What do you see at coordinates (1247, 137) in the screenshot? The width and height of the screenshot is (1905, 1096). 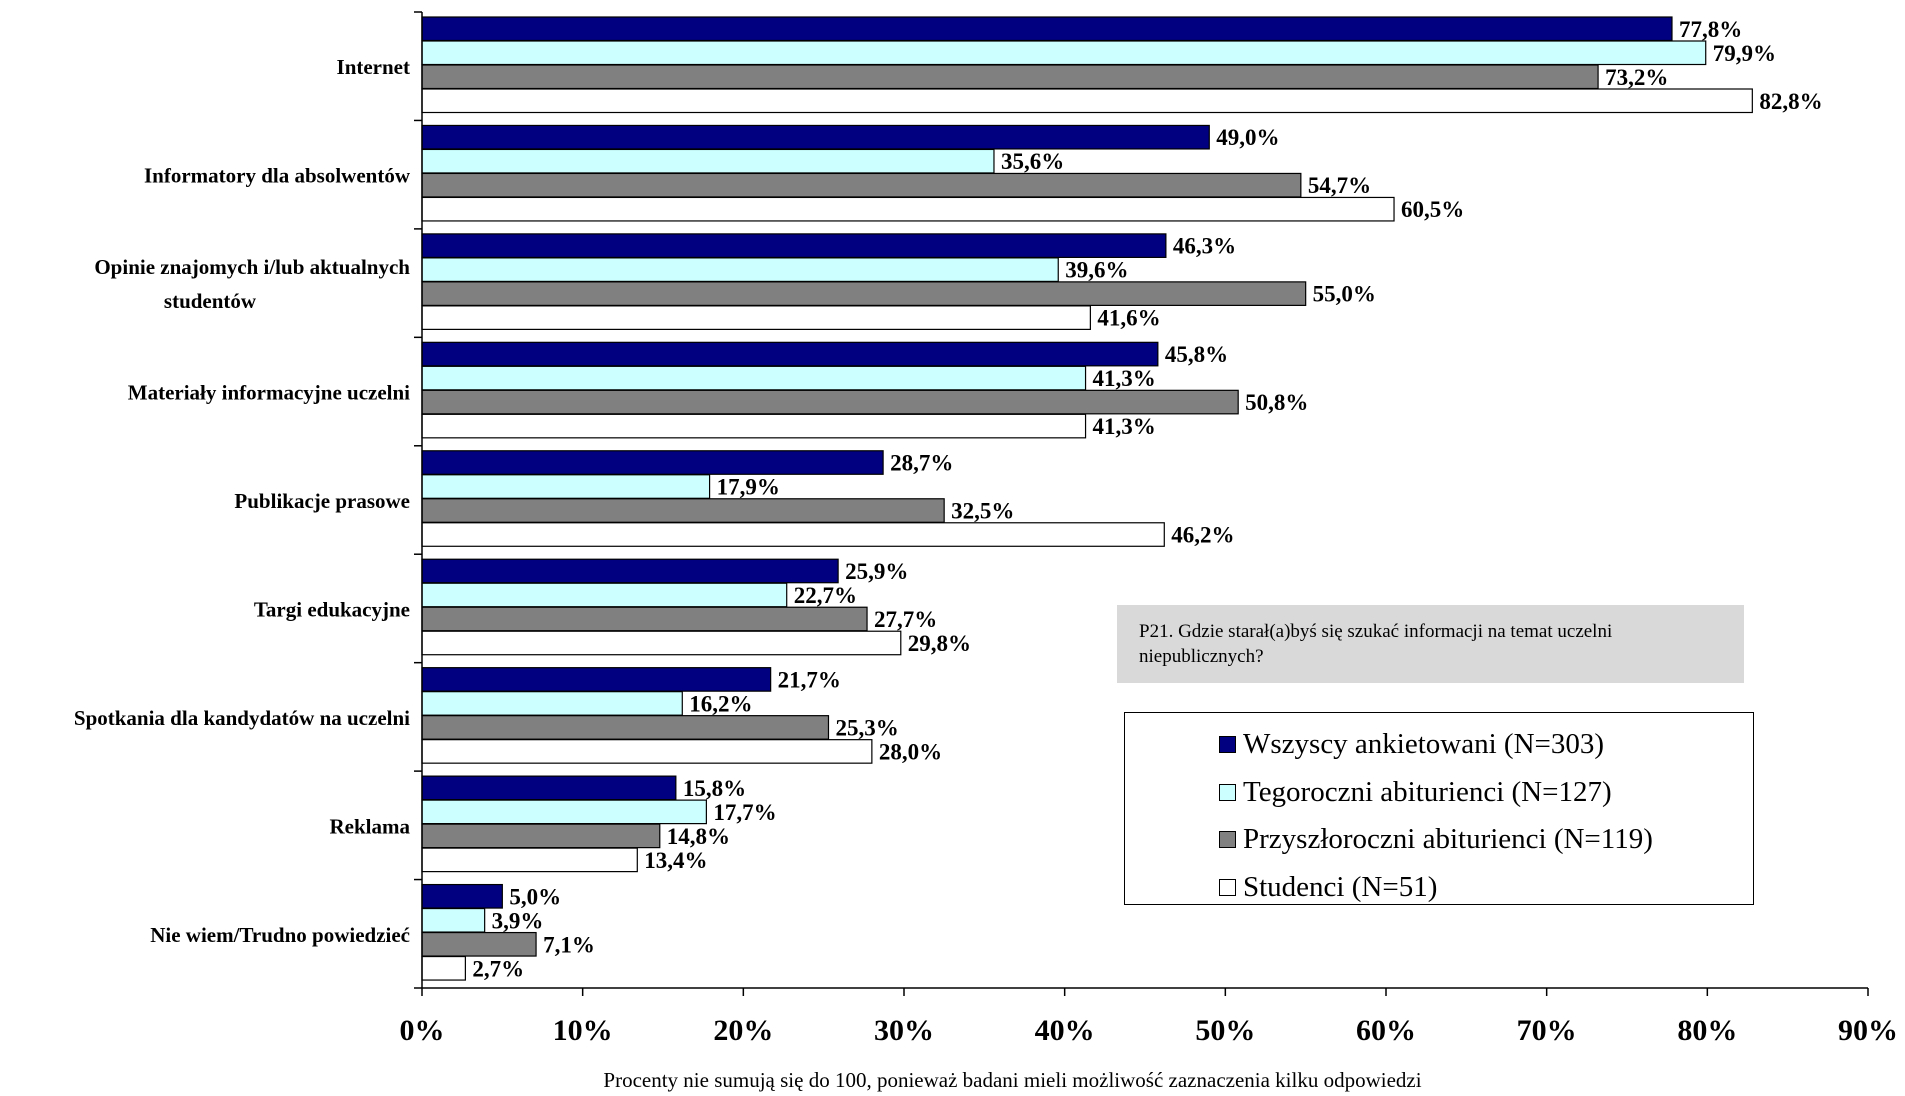 I see `data-label: 49,0%` at bounding box center [1247, 137].